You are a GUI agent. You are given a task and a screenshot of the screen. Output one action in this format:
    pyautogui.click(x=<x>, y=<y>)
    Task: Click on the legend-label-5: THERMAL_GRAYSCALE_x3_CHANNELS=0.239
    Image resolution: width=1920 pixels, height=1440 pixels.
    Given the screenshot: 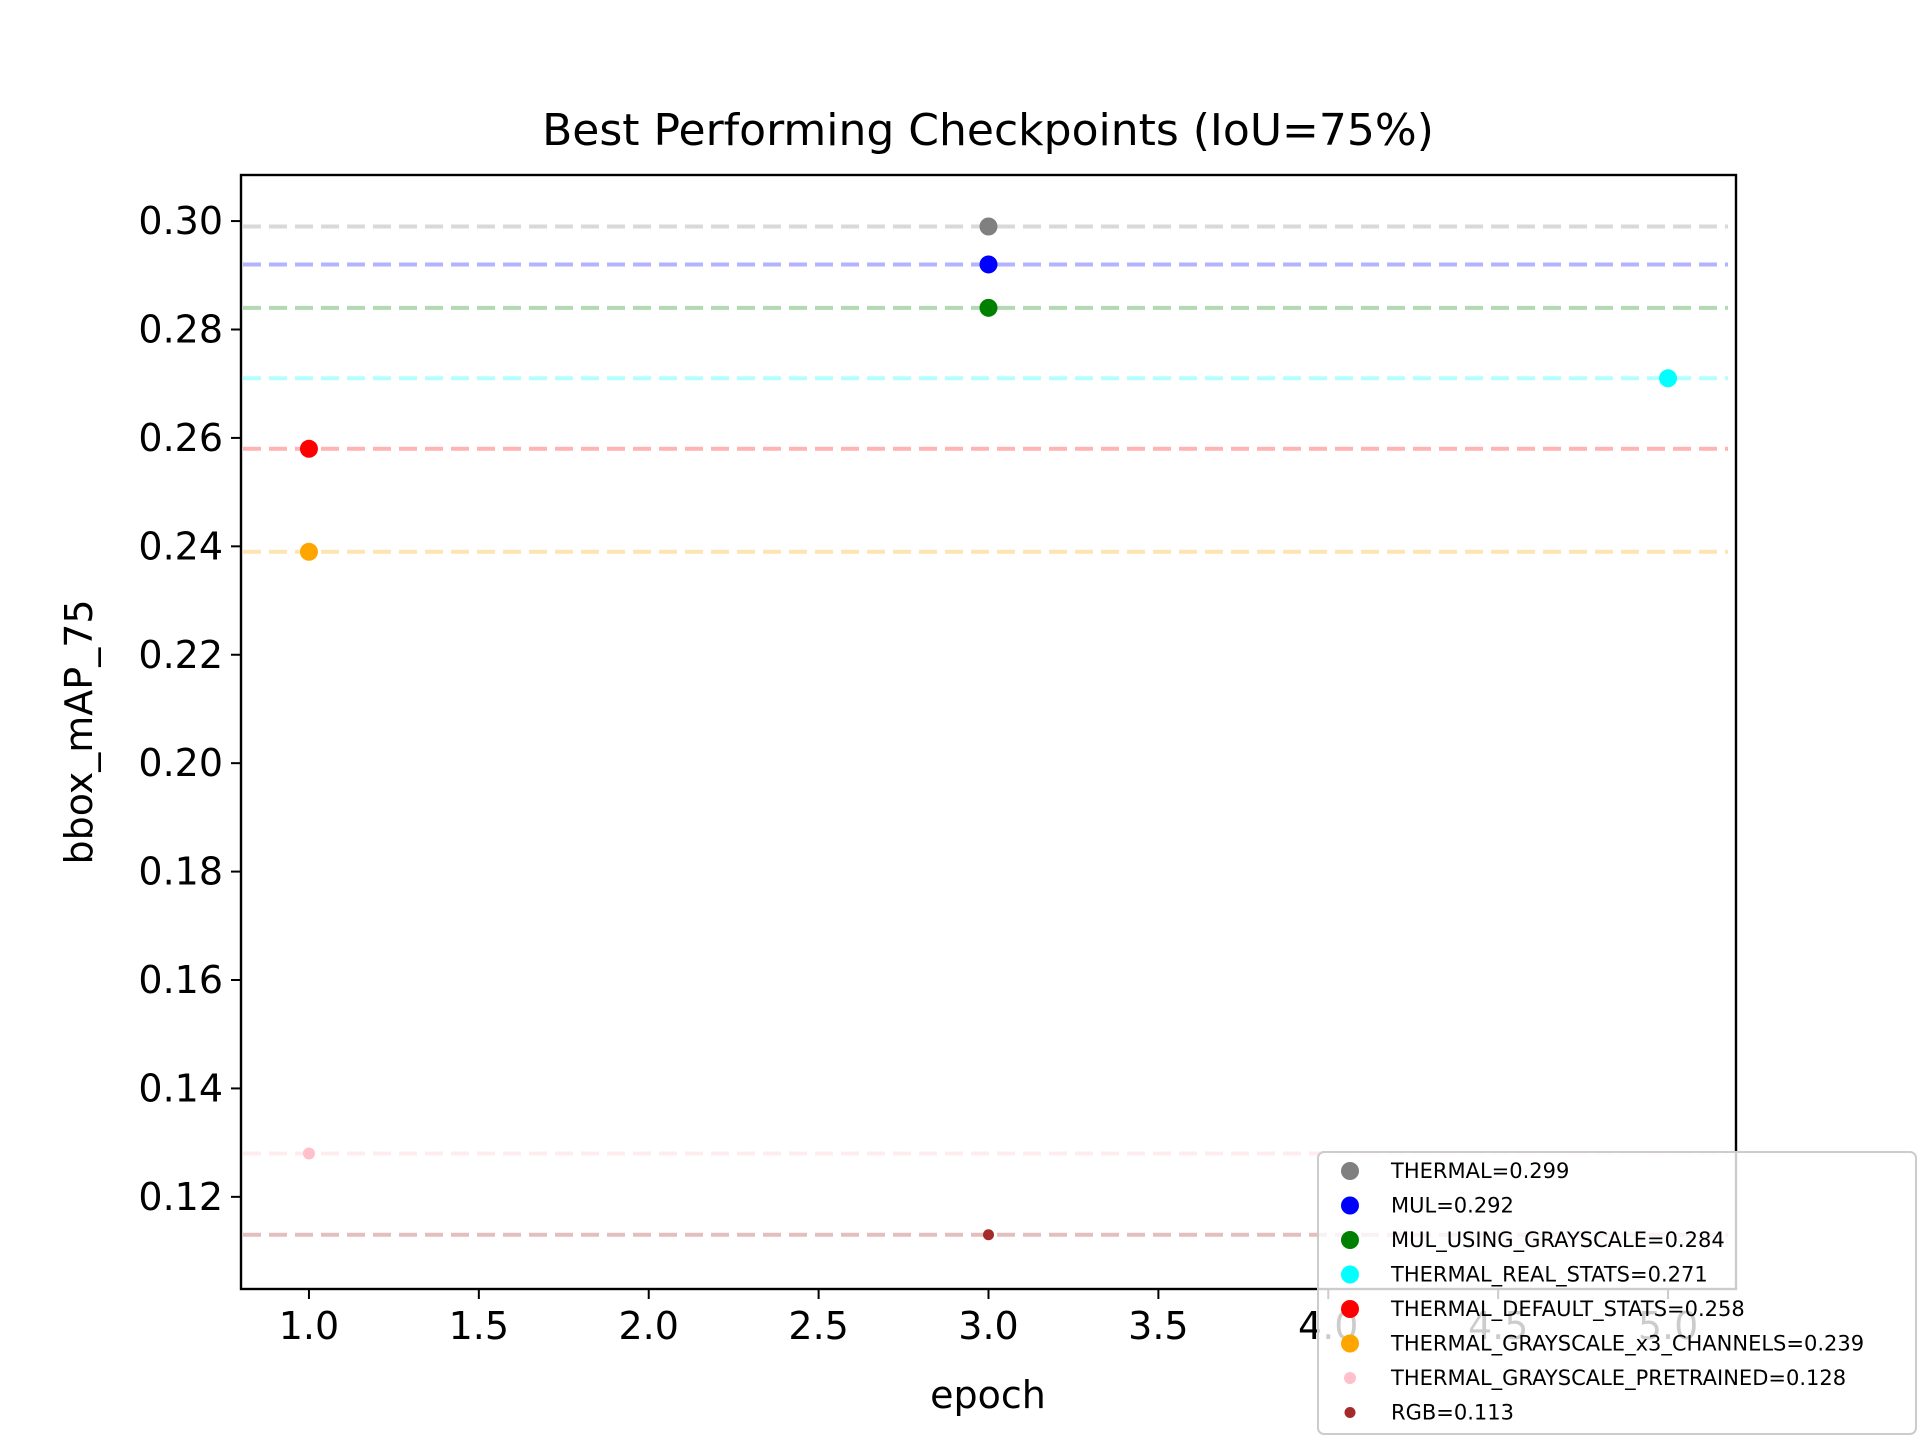 What is the action you would take?
    pyautogui.click(x=1627, y=1344)
    